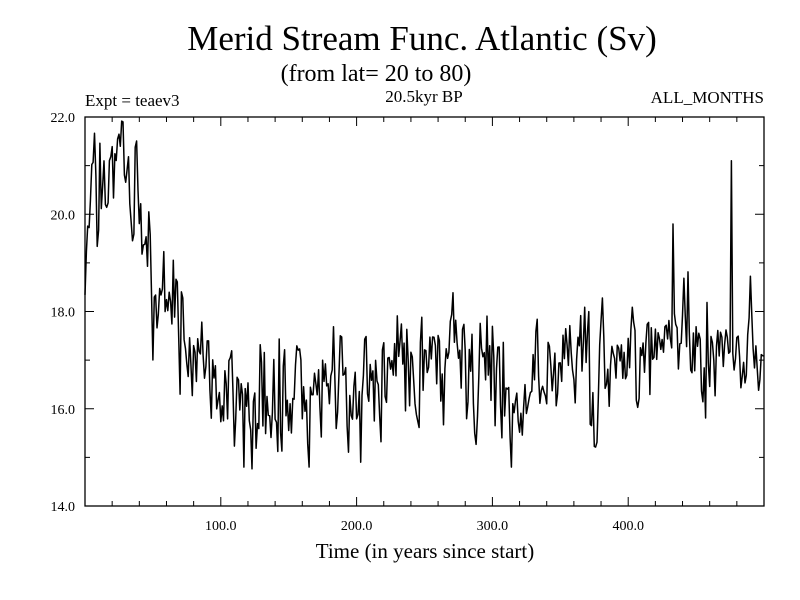 Image resolution: width=800 pixels, height=600 pixels. What do you see at coordinates (221, 526) in the screenshot?
I see `x-tick-label: 100.0` at bounding box center [221, 526].